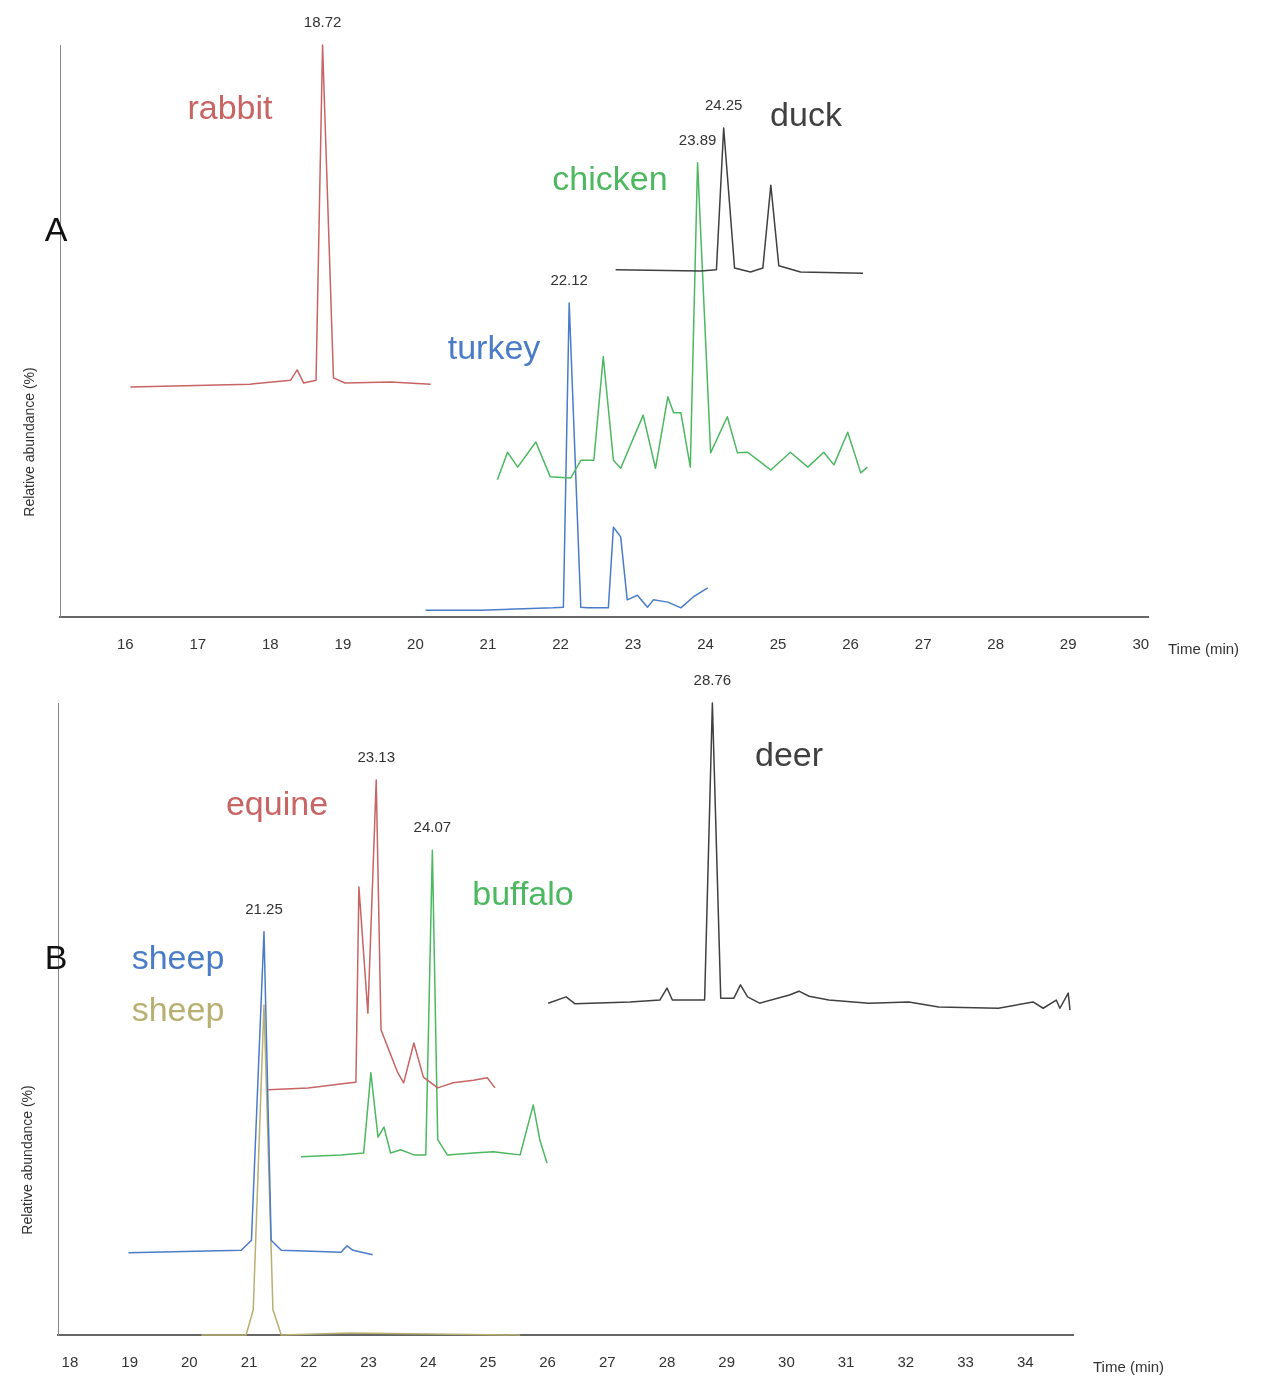  I want to click on x-tick-label: 17, so click(198, 644).